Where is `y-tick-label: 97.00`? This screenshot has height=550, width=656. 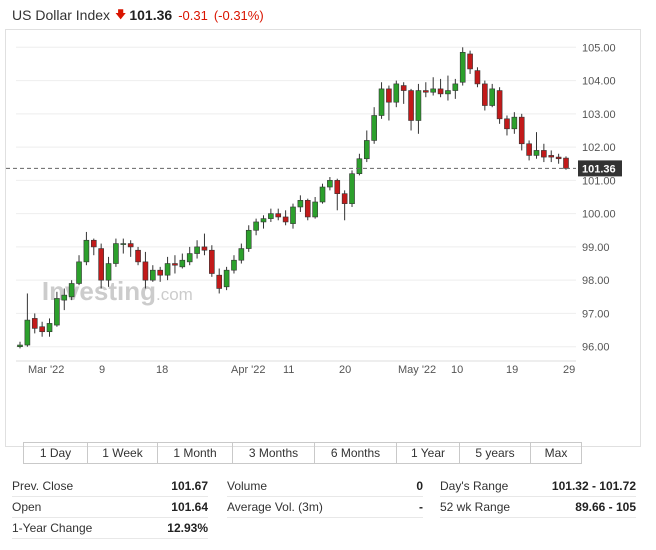
y-tick-label: 97.00 is located at coordinates (596, 314).